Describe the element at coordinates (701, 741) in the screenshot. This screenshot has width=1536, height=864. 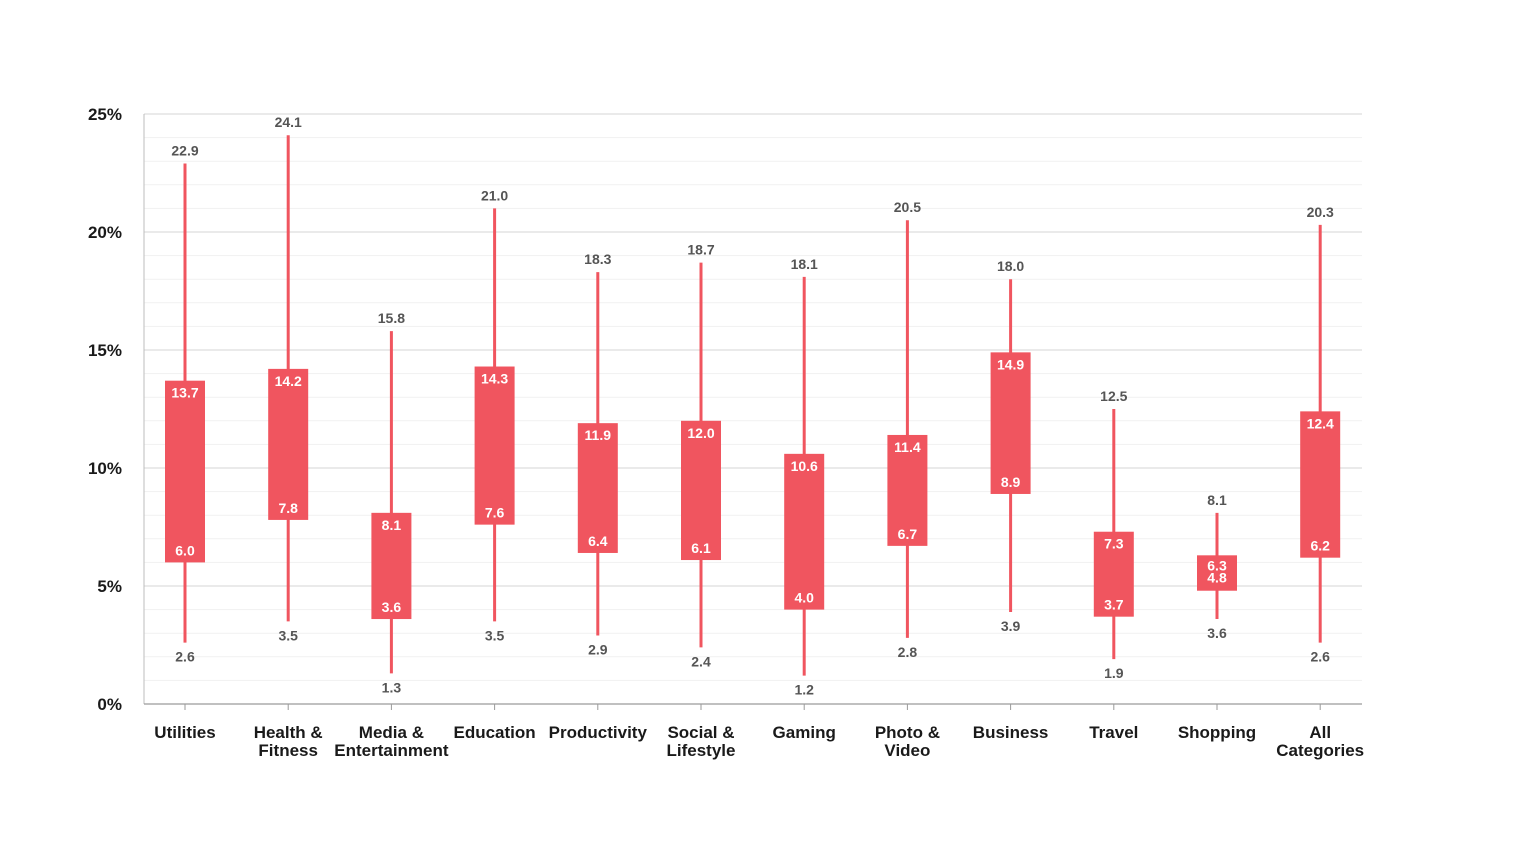
I see `x-category-label: Social & Lifestyle` at that location.